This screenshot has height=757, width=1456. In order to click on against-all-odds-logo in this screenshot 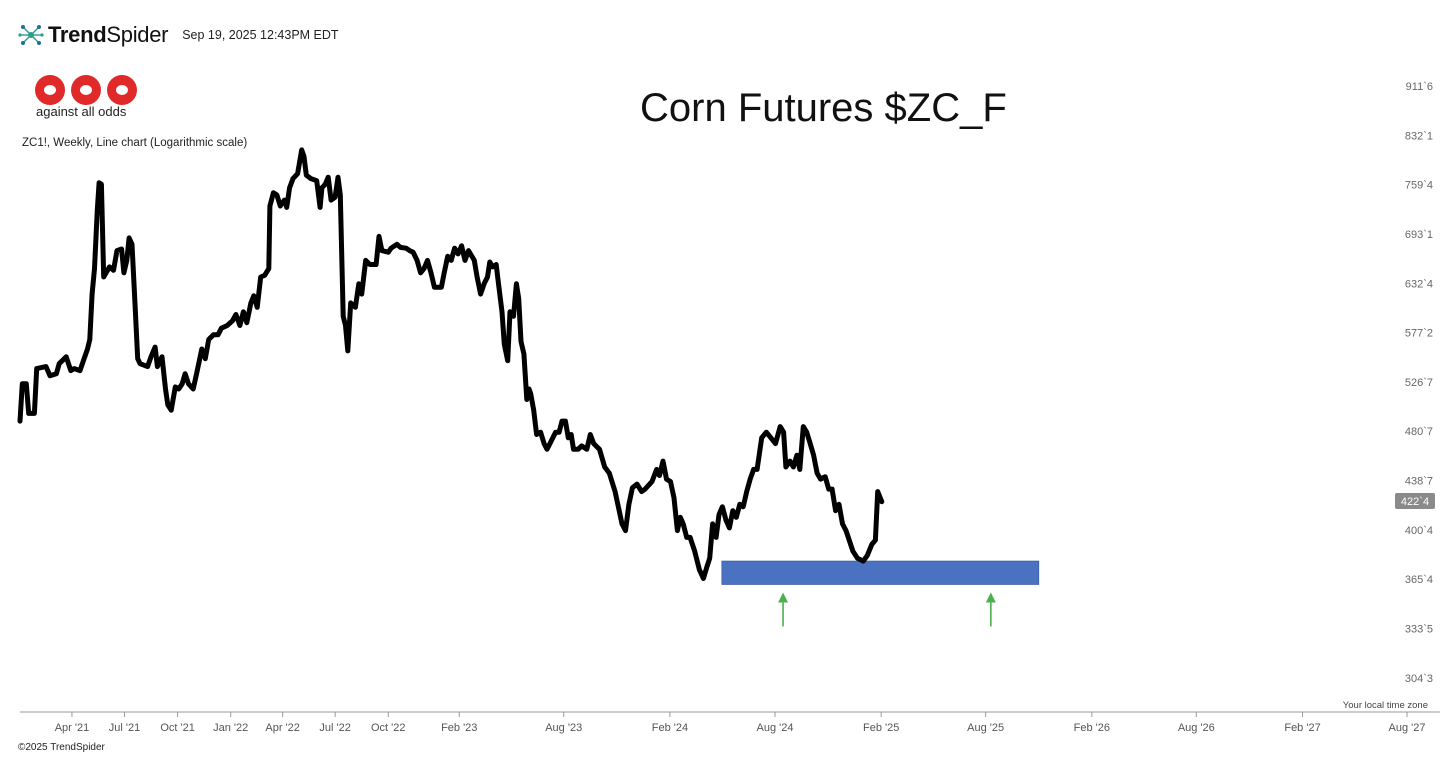, I will do `click(86, 90)`.